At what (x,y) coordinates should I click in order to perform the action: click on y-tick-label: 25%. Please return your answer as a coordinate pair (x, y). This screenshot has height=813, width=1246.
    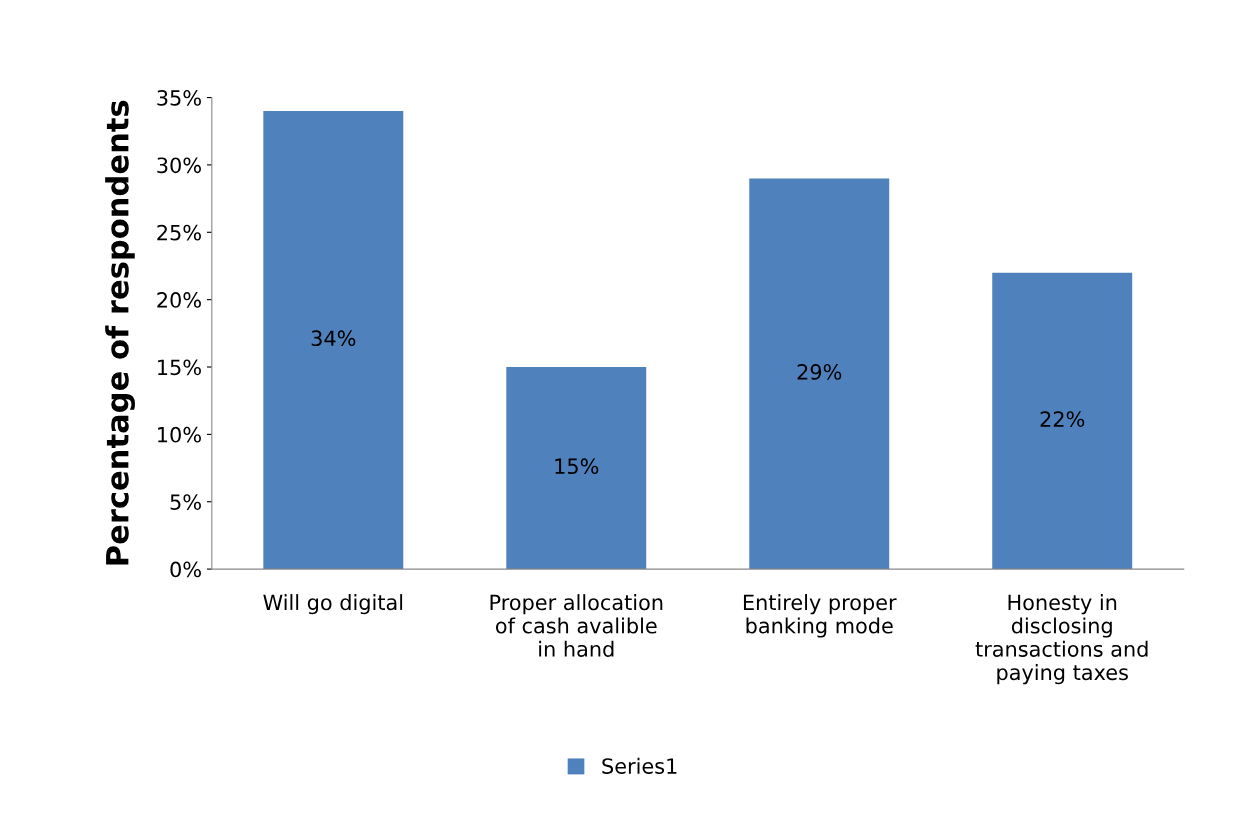
    Looking at the image, I should click on (179, 232).